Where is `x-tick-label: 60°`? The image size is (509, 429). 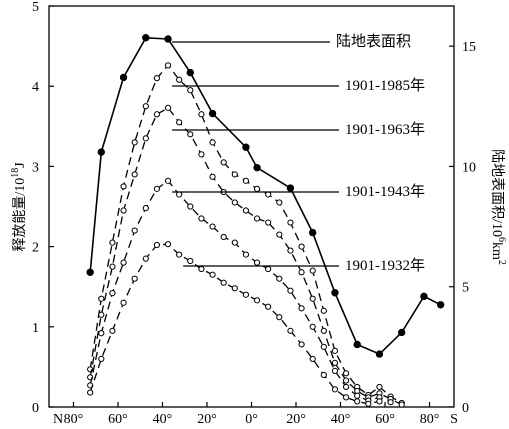
x-tick-label: 60° is located at coordinates (118, 419).